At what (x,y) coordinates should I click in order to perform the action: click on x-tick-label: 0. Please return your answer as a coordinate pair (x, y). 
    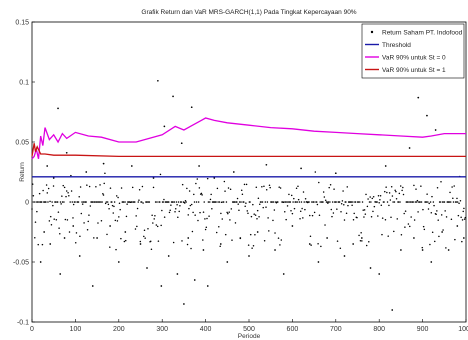
    Looking at the image, I should click on (32, 329).